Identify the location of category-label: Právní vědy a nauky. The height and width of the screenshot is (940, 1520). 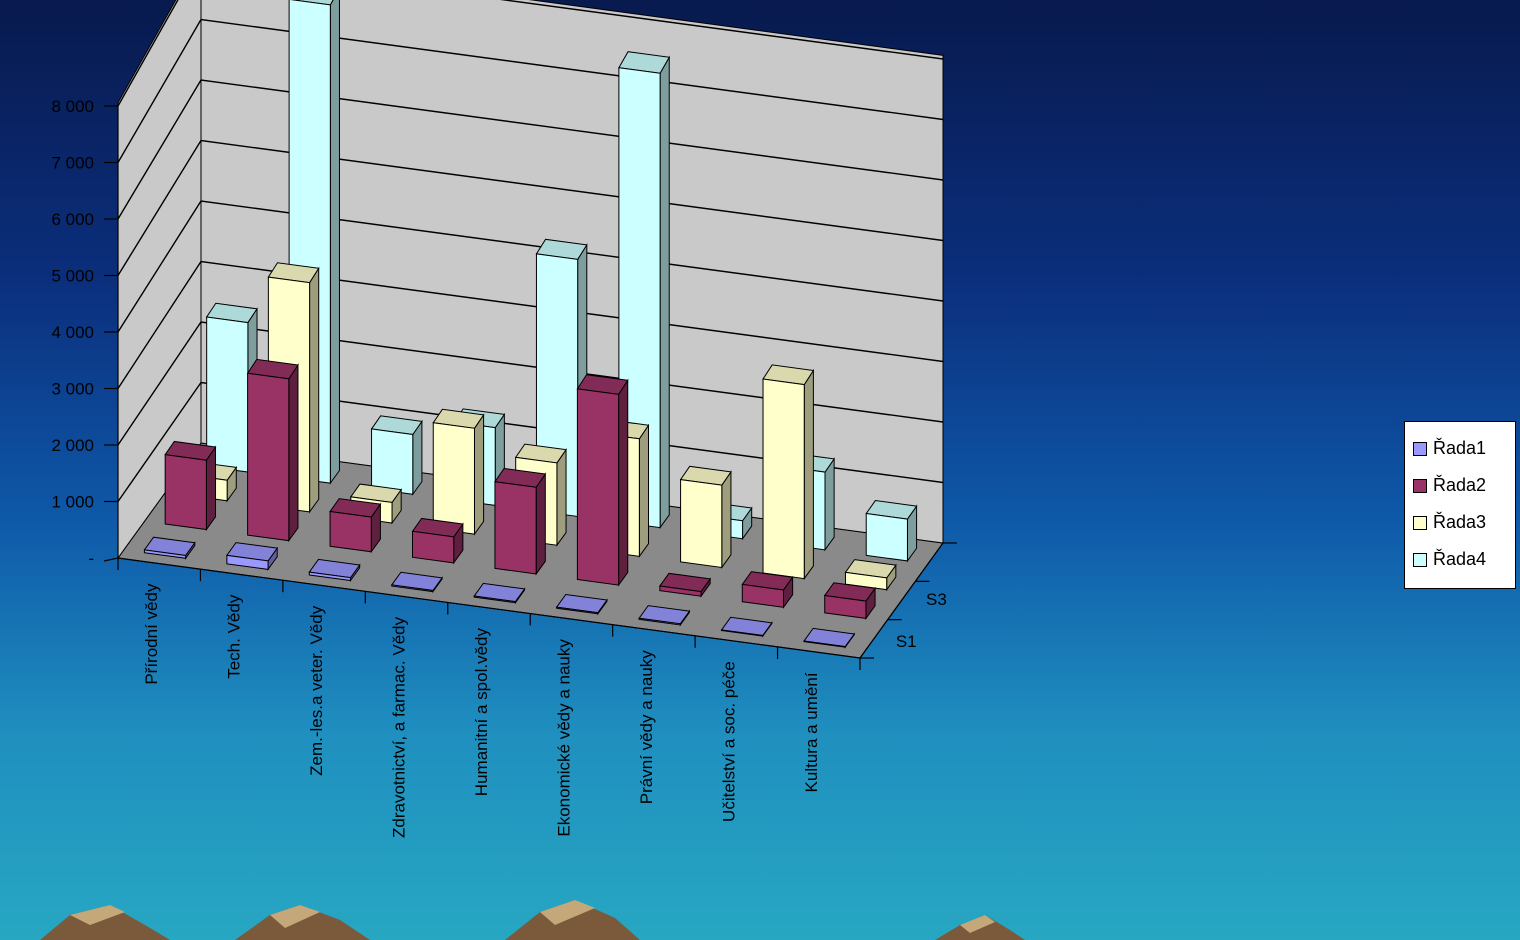
(646, 727).